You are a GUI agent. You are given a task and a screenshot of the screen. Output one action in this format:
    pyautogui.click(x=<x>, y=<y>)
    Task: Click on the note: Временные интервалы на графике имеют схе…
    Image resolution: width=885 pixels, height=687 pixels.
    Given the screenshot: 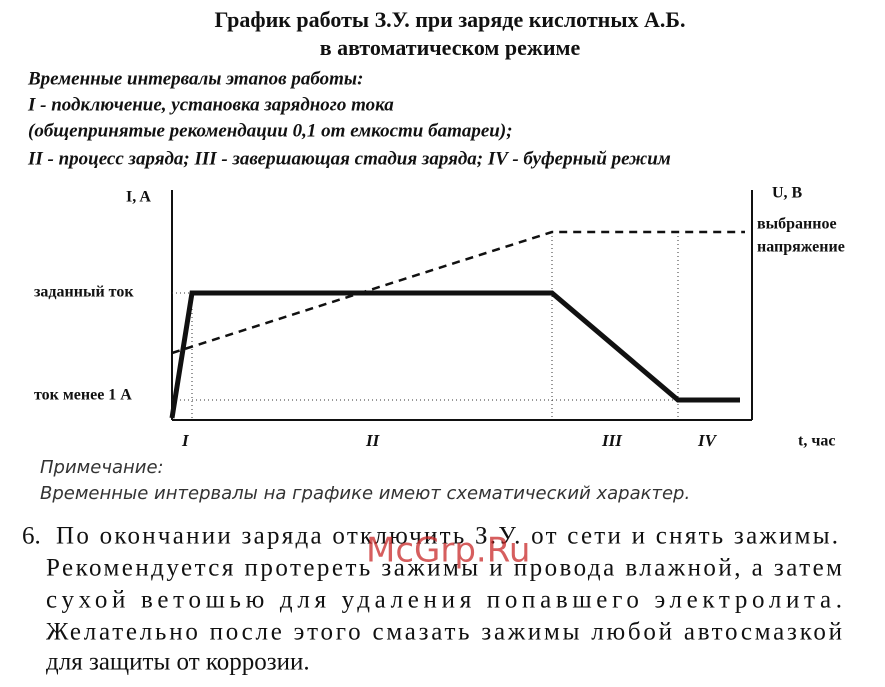 What is the action you would take?
    pyautogui.click(x=365, y=493)
    